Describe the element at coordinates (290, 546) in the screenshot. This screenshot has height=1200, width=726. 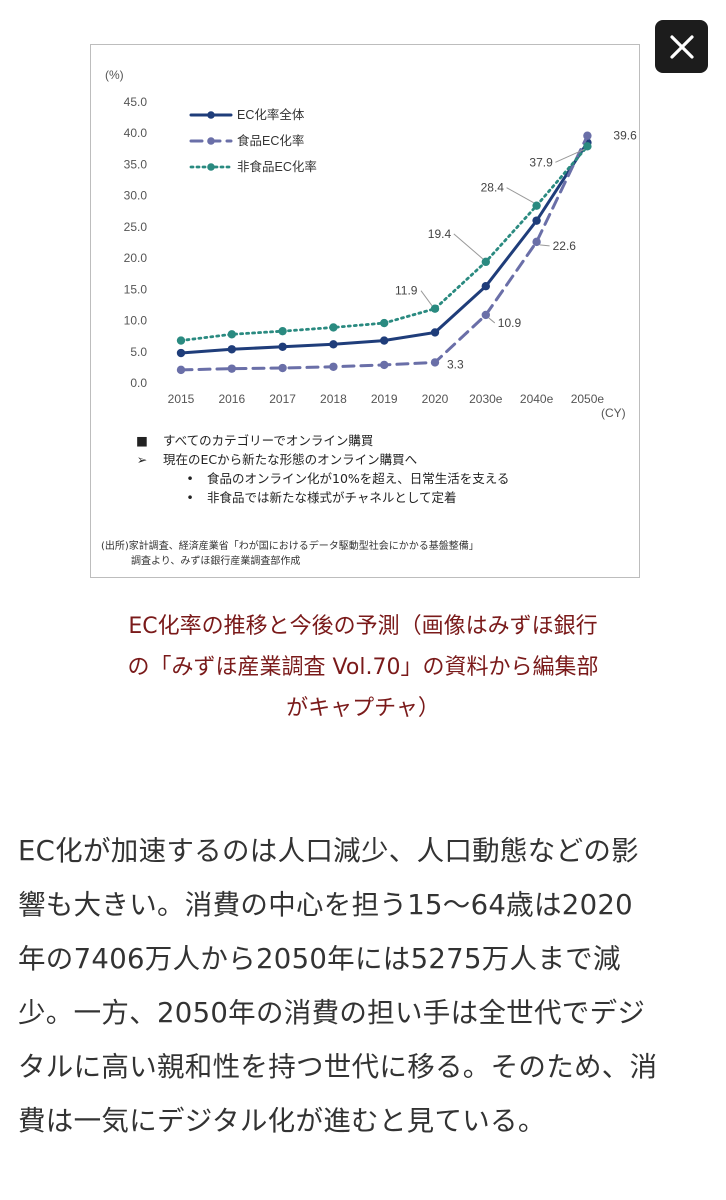
I see `source-line: (出所)家計調査、経済産業省「わが国におけるデータ駆動型社会にかかる基盤整備」` at that location.